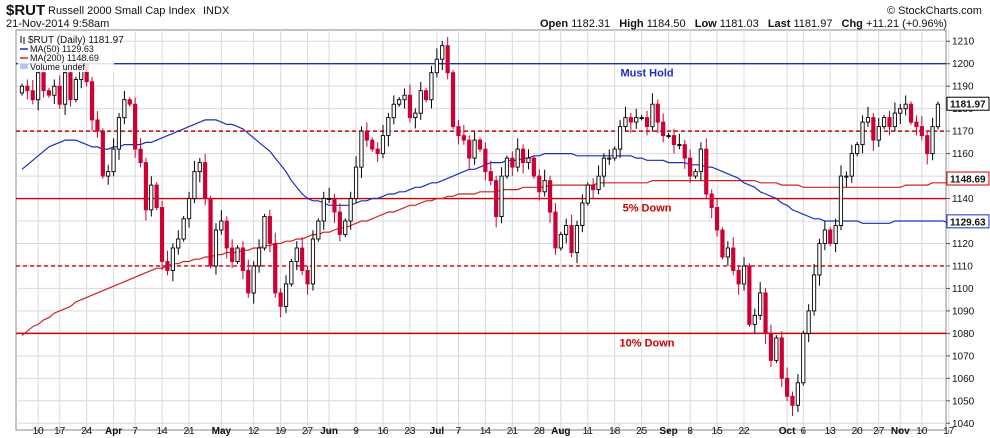  What do you see at coordinates (963, 87) in the screenshot?
I see `y-tick-label: 1190` at bounding box center [963, 87].